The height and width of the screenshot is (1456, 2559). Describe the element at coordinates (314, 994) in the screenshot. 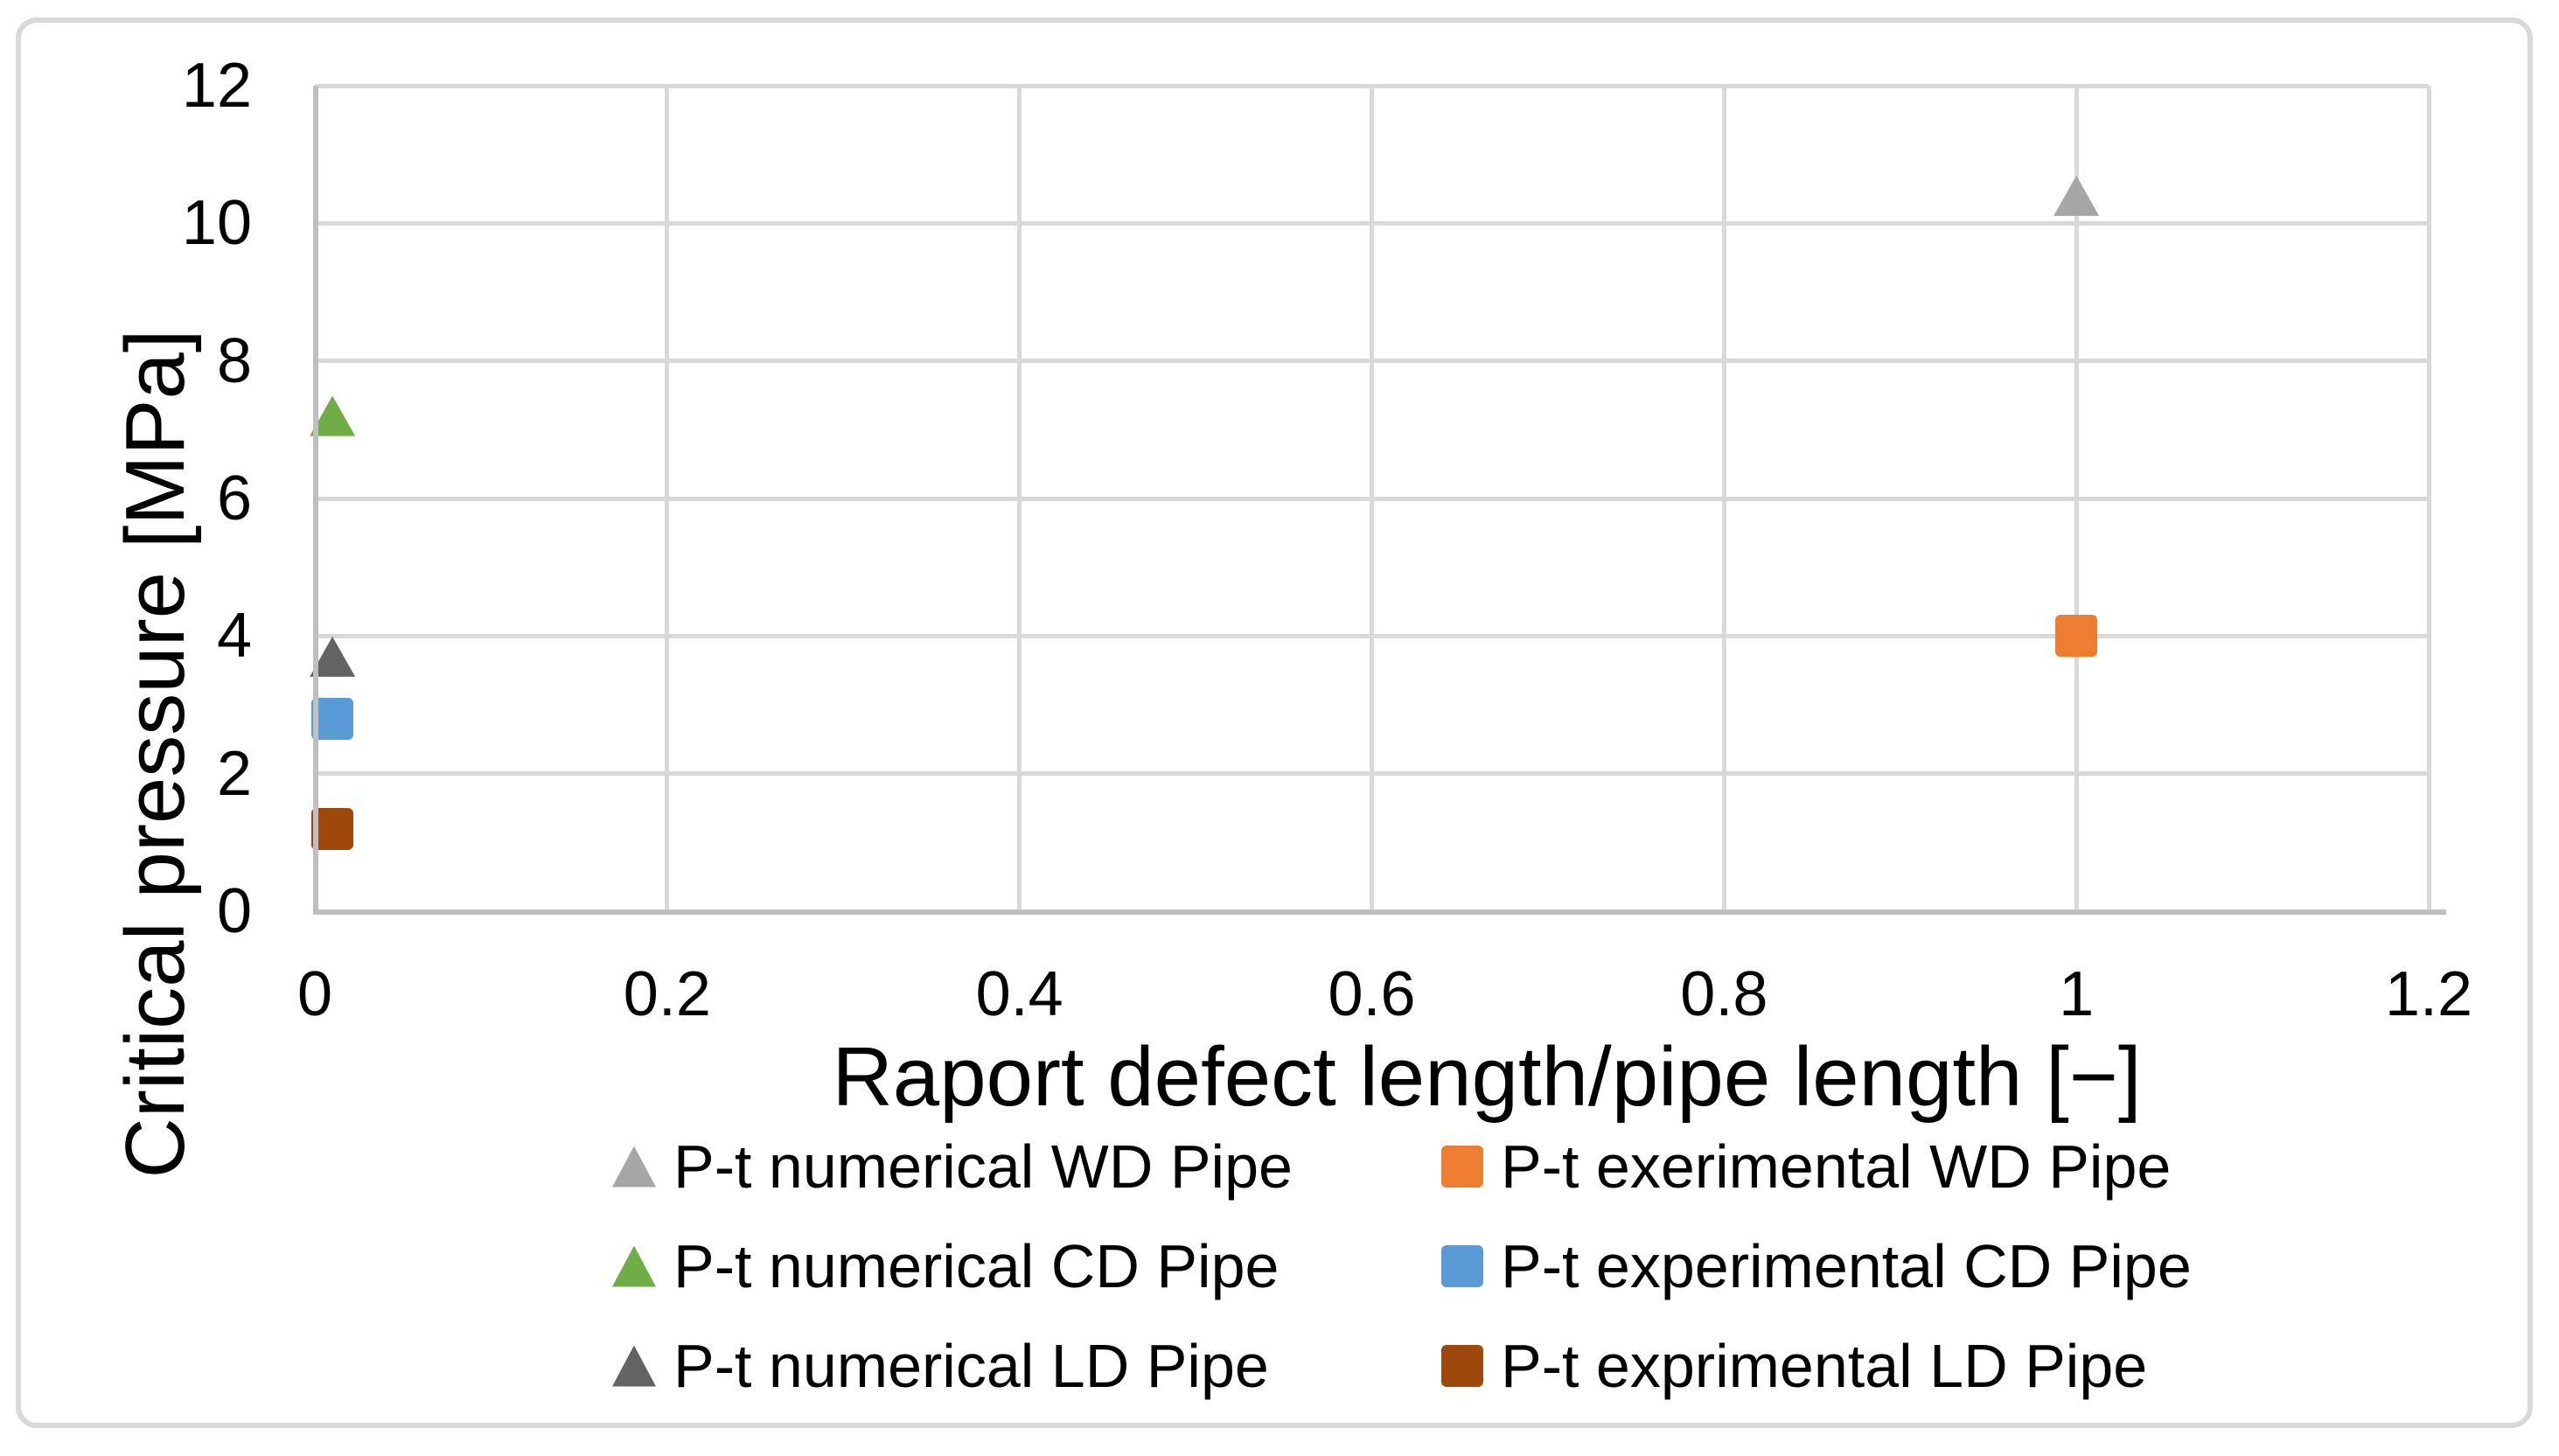

I see `x-tick-label: 0` at that location.